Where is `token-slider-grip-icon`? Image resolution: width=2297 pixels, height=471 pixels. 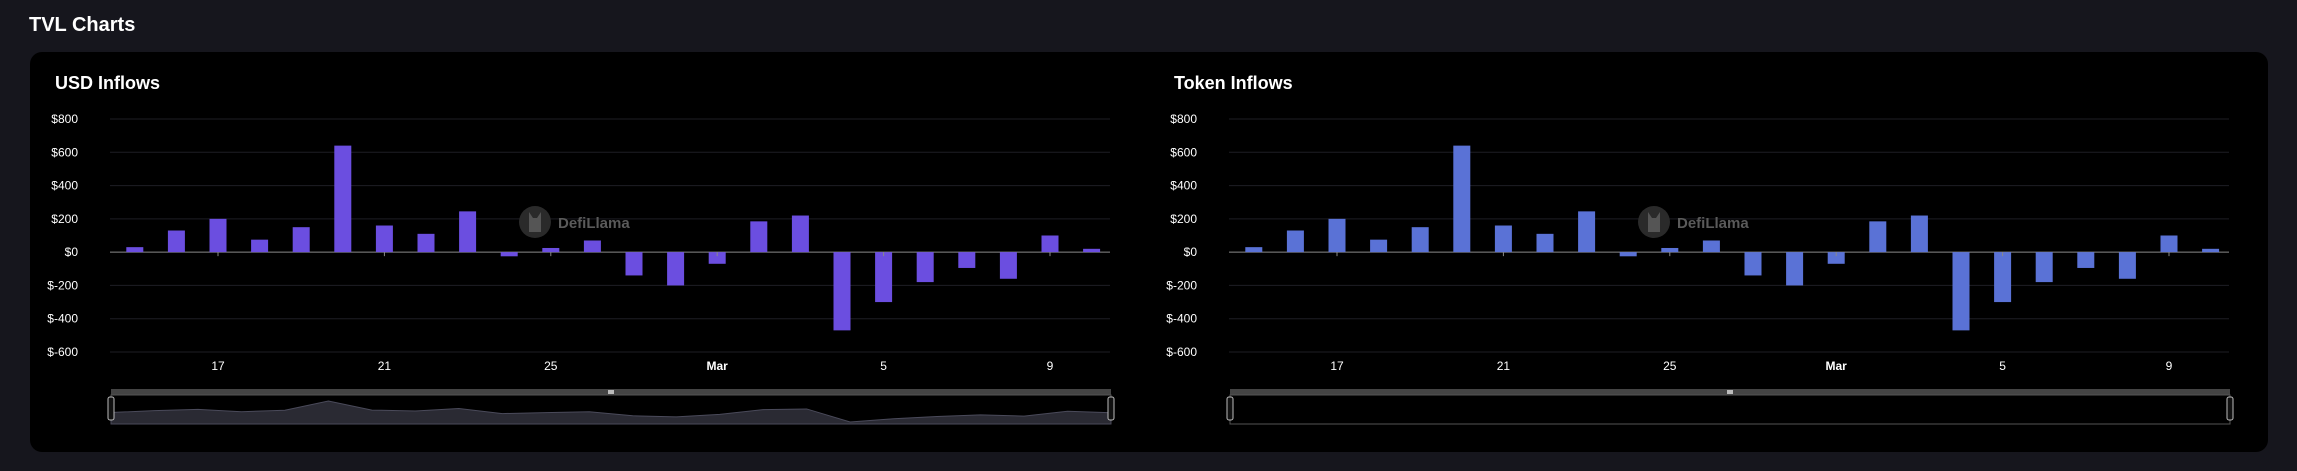
token-slider-grip-icon is located at coordinates (1730, 392).